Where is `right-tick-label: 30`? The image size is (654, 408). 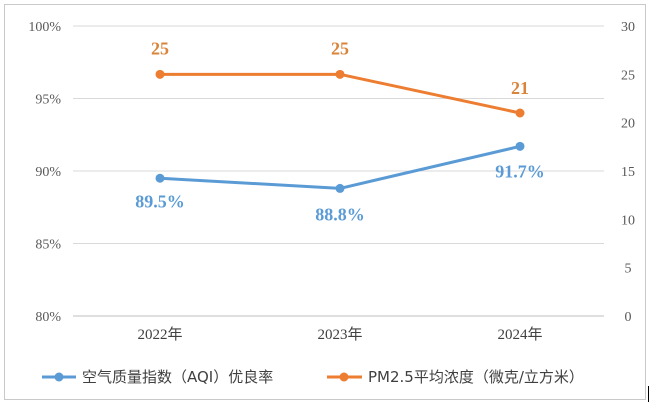 right-tick-label: 30 is located at coordinates (628, 27).